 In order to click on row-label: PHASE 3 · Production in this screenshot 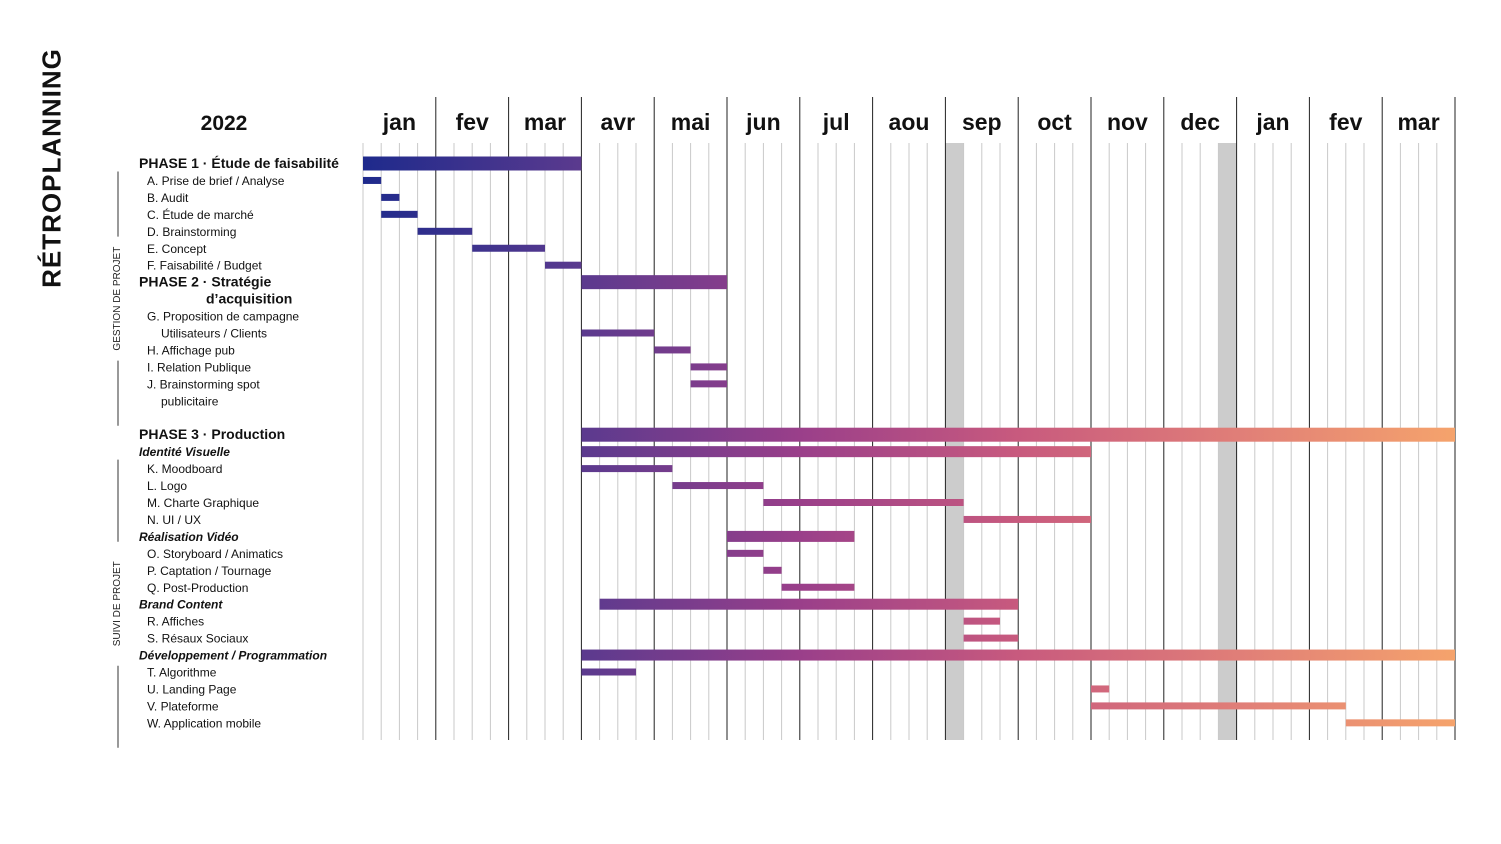, I will do `click(212, 434)`.